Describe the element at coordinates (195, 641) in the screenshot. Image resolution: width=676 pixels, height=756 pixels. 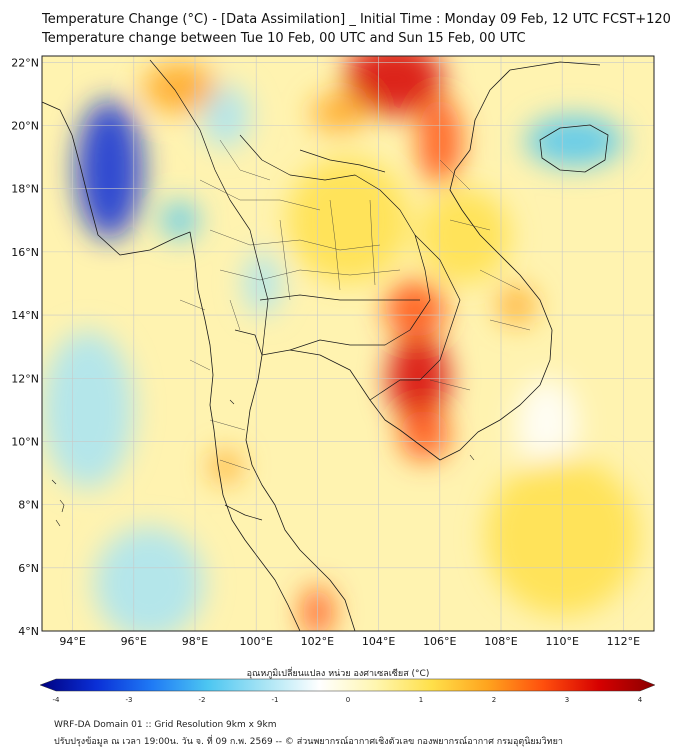
I see `lon-tick-label: 98°E` at that location.